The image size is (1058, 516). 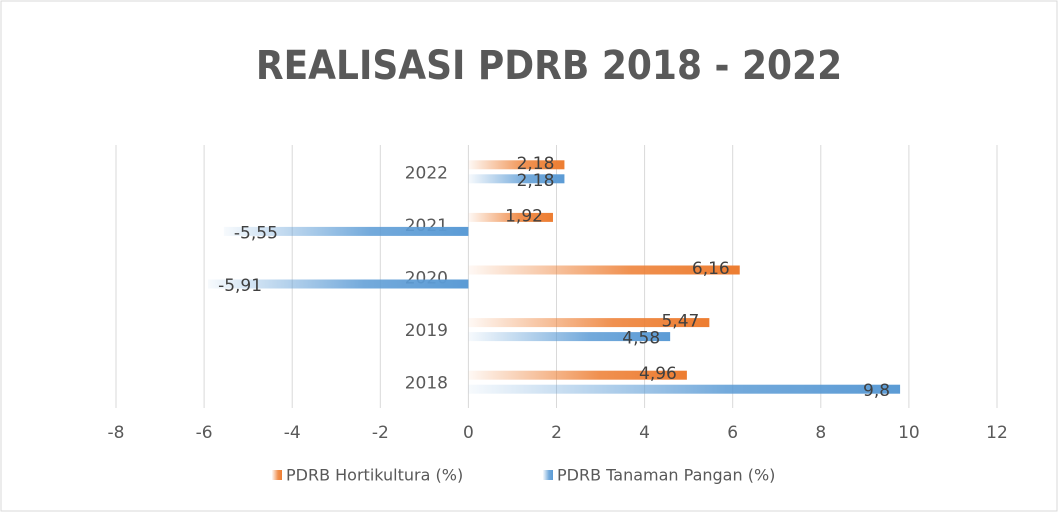 What do you see at coordinates (711, 269) in the screenshot?
I see `data-label: 6,16` at bounding box center [711, 269].